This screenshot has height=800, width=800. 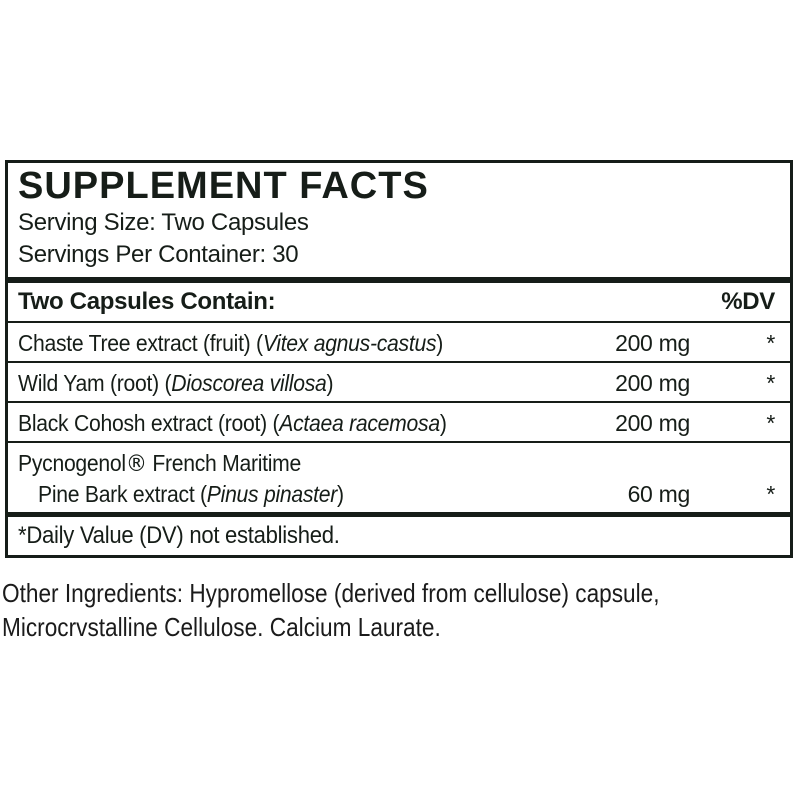 I want to click on serving-size-line: Serving Size: Two Capsules, so click(x=163, y=222).